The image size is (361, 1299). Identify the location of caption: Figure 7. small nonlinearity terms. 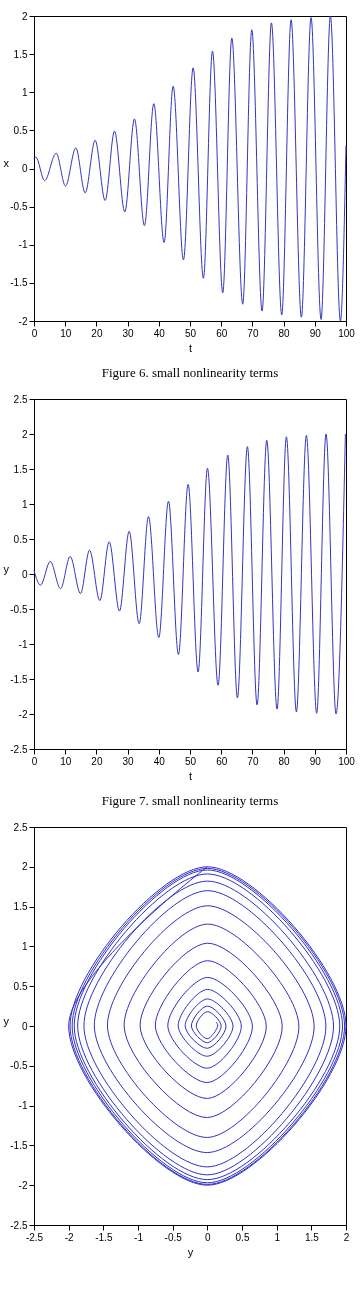
(190, 800).